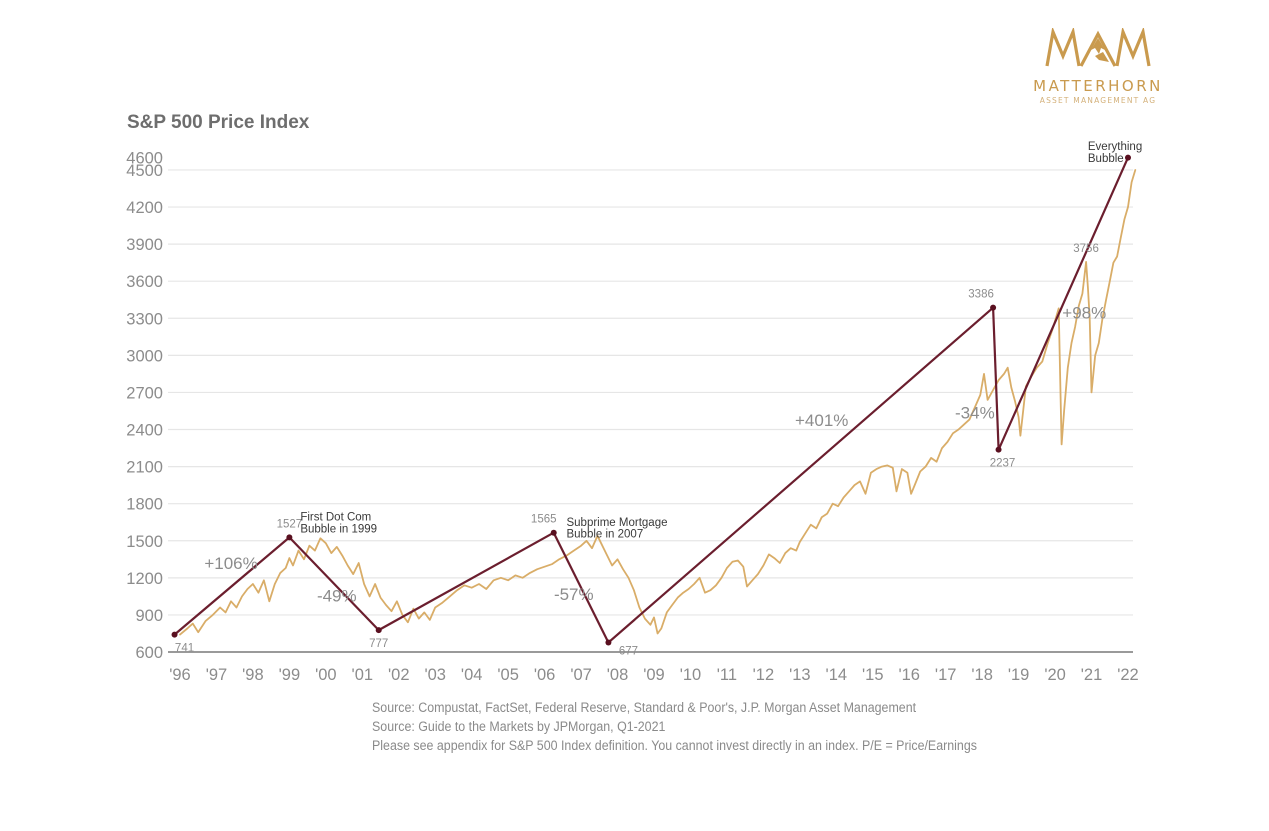  Describe the element at coordinates (1084, 312) in the screenshot. I see `change-label: +98%` at that location.